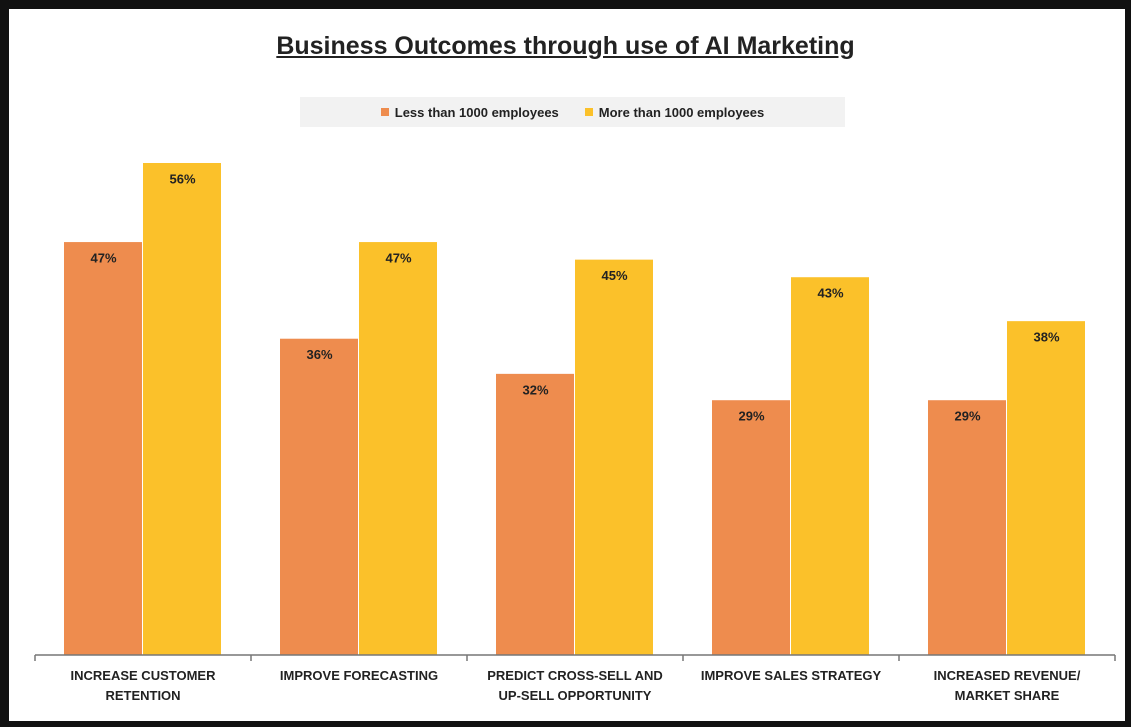 Image resolution: width=1131 pixels, height=727 pixels. I want to click on data-label: 32%, so click(535, 389).